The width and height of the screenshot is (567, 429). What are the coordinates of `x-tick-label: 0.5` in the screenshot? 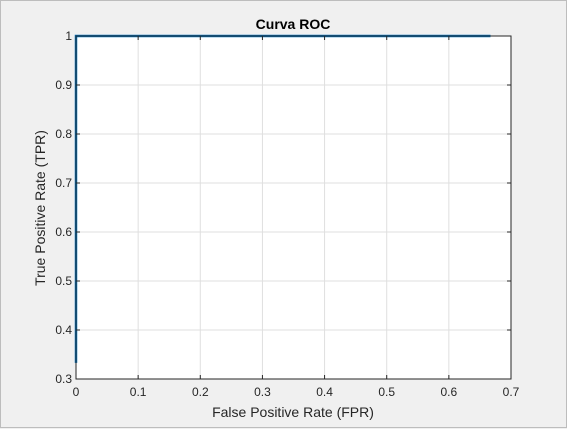 It's located at (386, 392).